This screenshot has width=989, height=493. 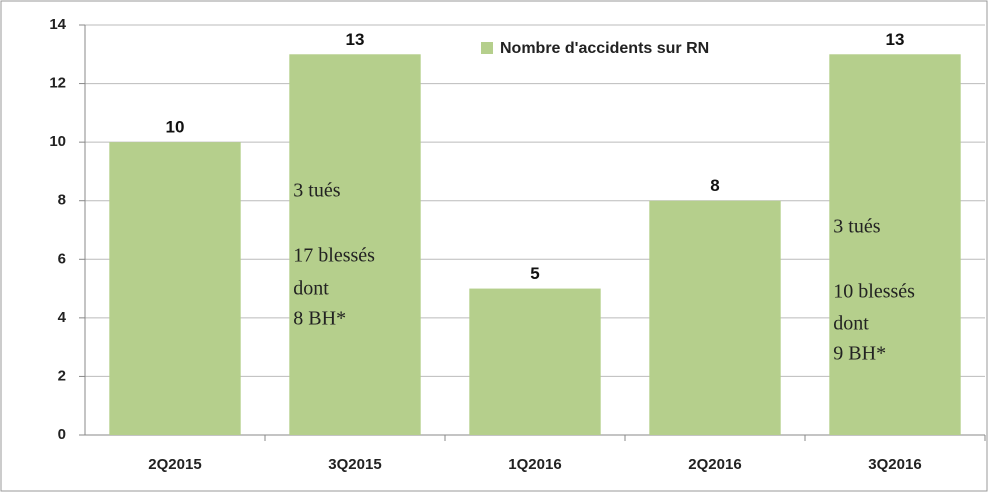 I want to click on legend-swatch, so click(x=487, y=48).